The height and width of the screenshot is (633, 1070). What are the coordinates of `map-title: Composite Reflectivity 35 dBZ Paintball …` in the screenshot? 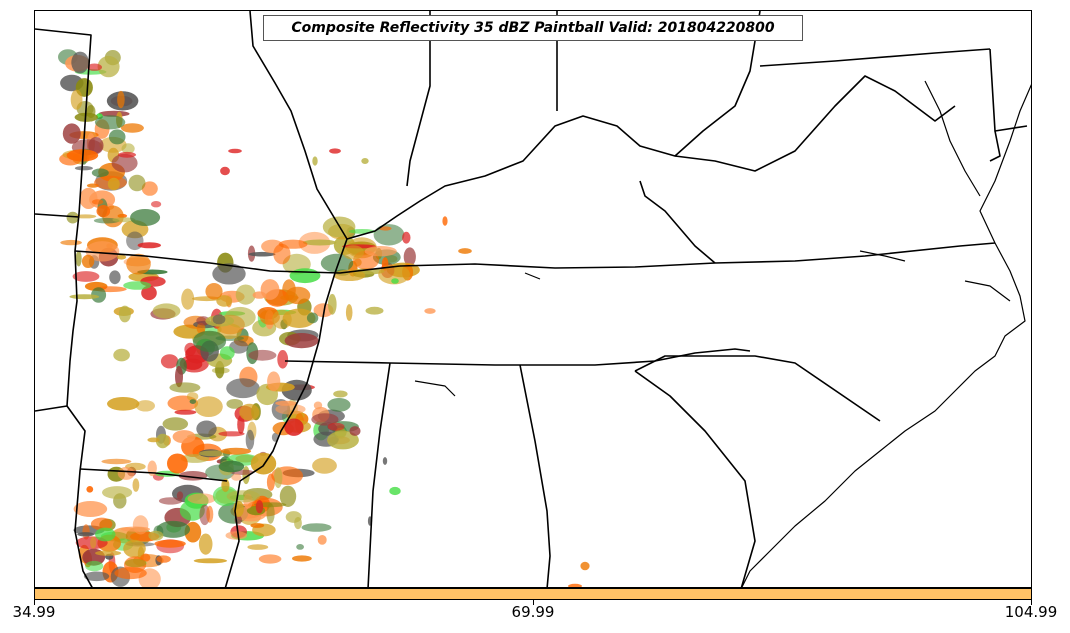 It's located at (533, 28).